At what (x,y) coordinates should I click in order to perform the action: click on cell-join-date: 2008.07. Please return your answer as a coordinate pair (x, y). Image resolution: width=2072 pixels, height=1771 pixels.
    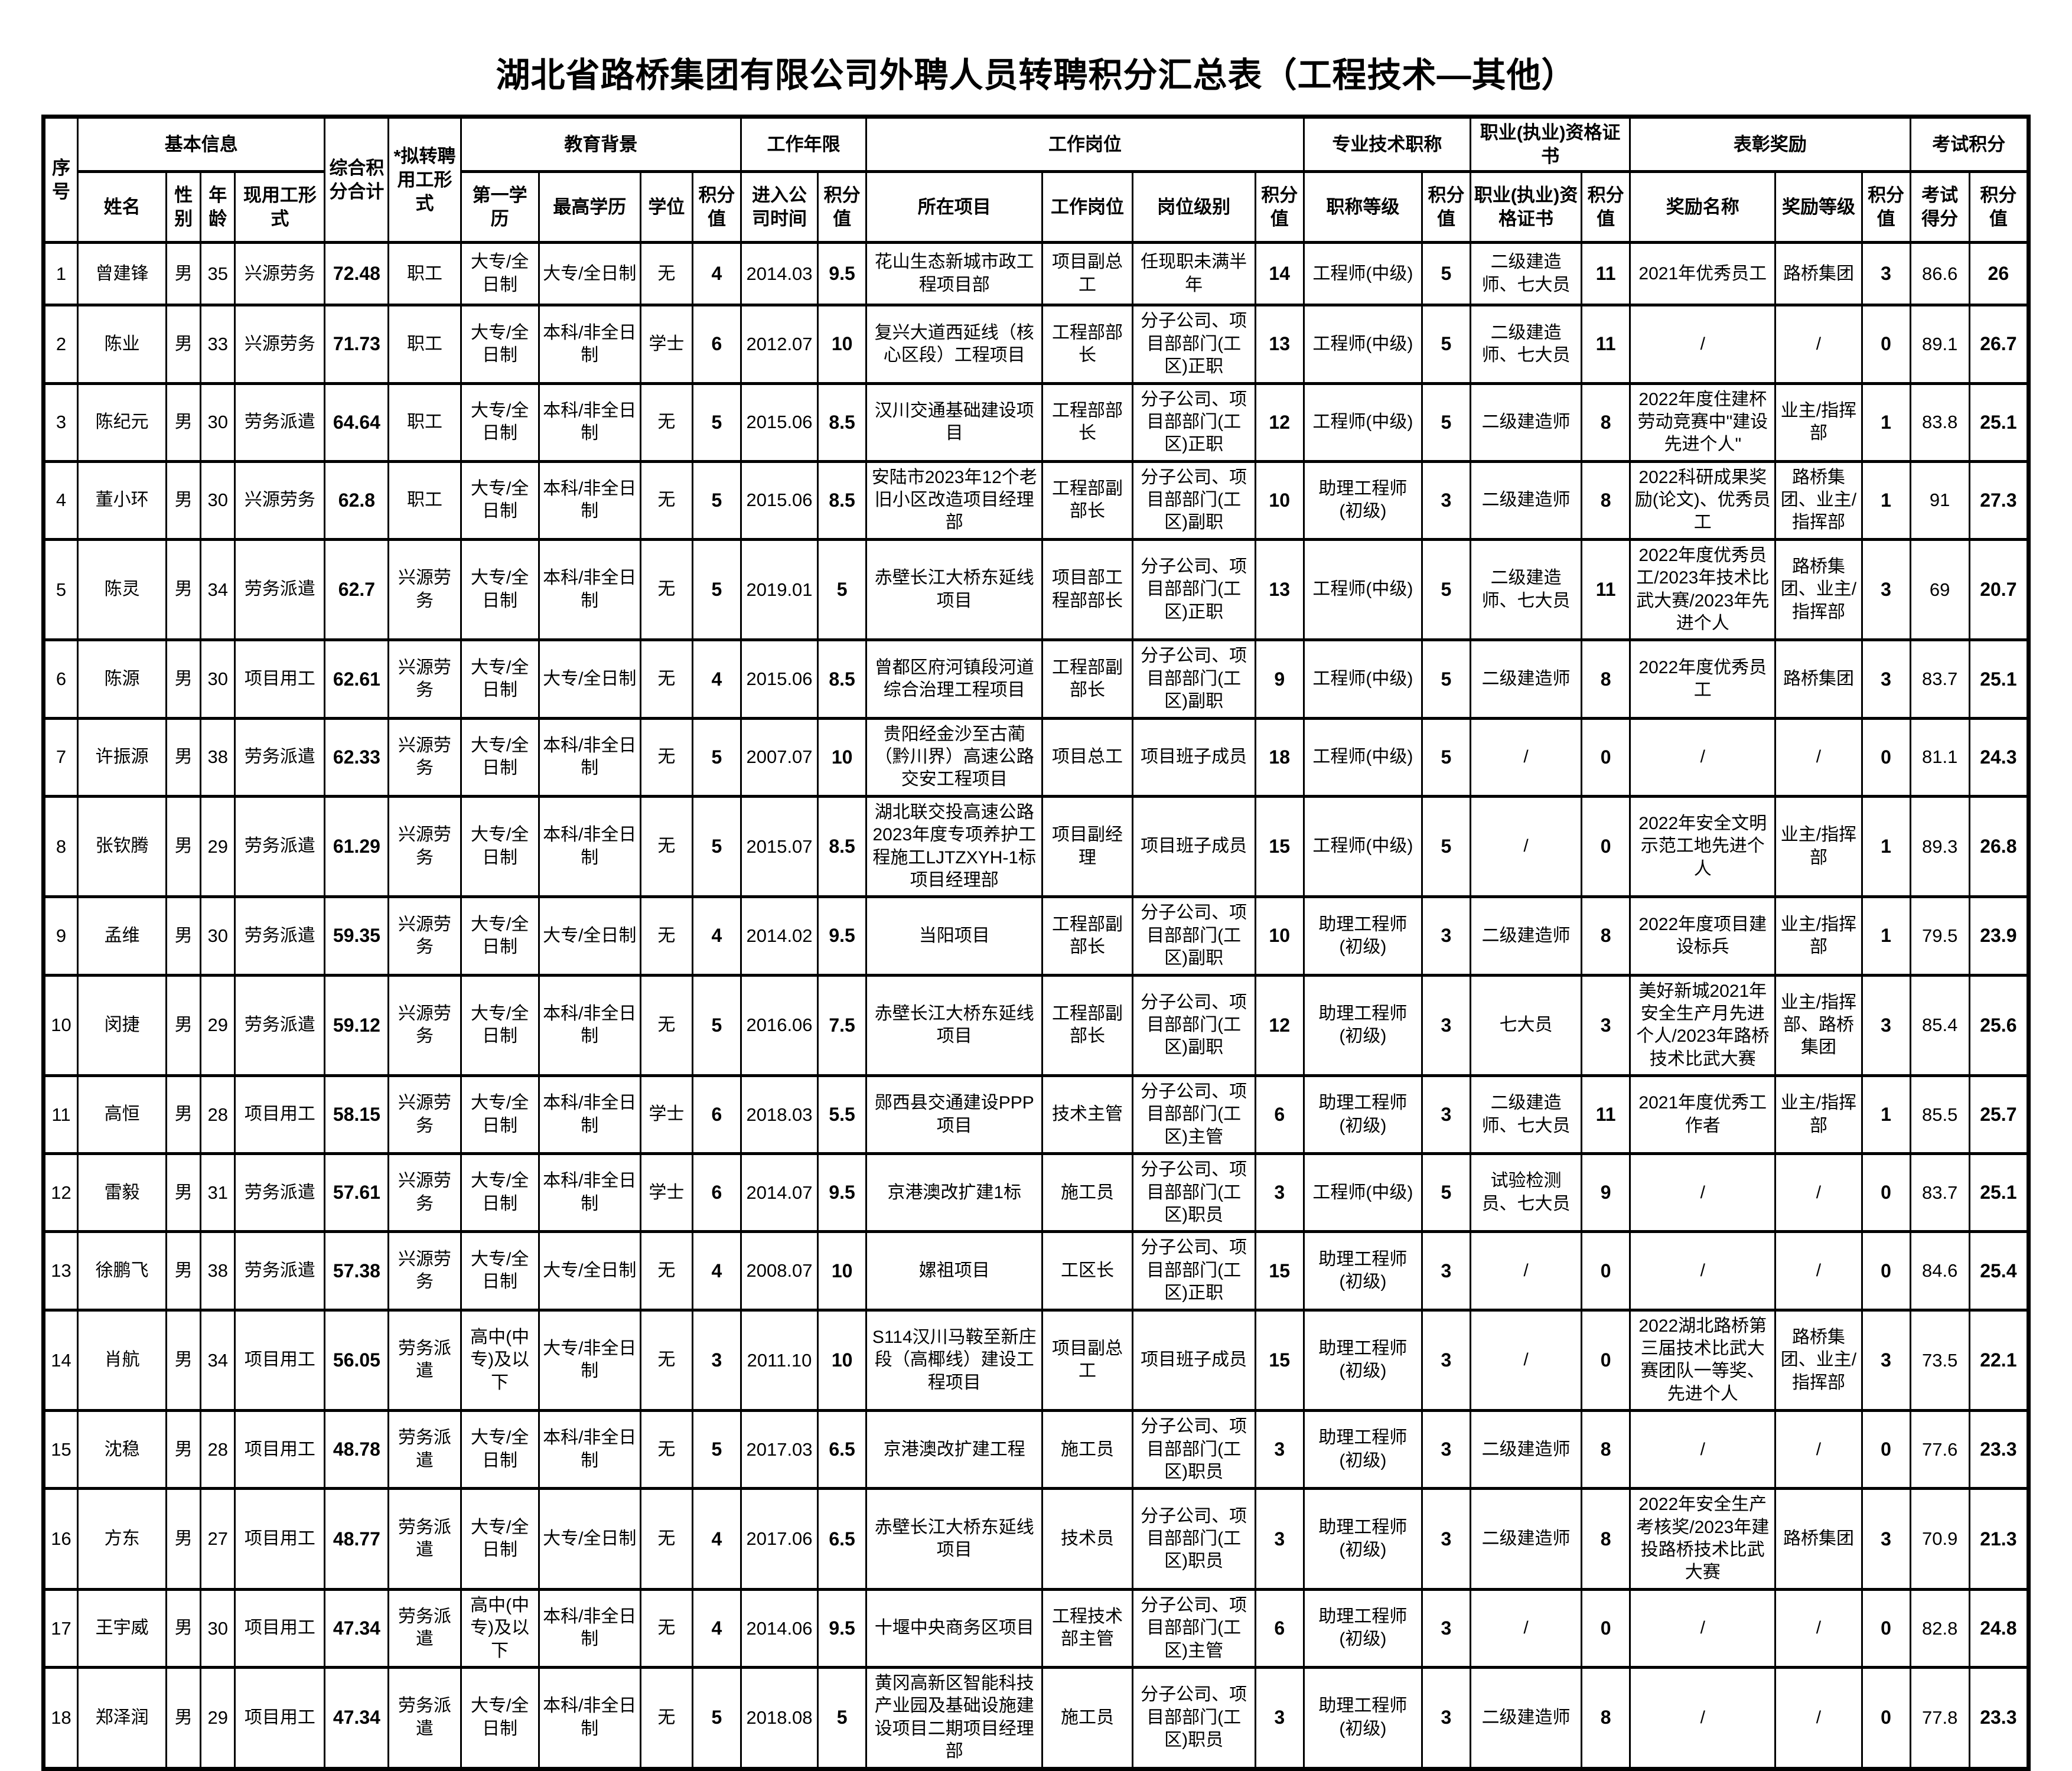
    Looking at the image, I should click on (779, 1271).